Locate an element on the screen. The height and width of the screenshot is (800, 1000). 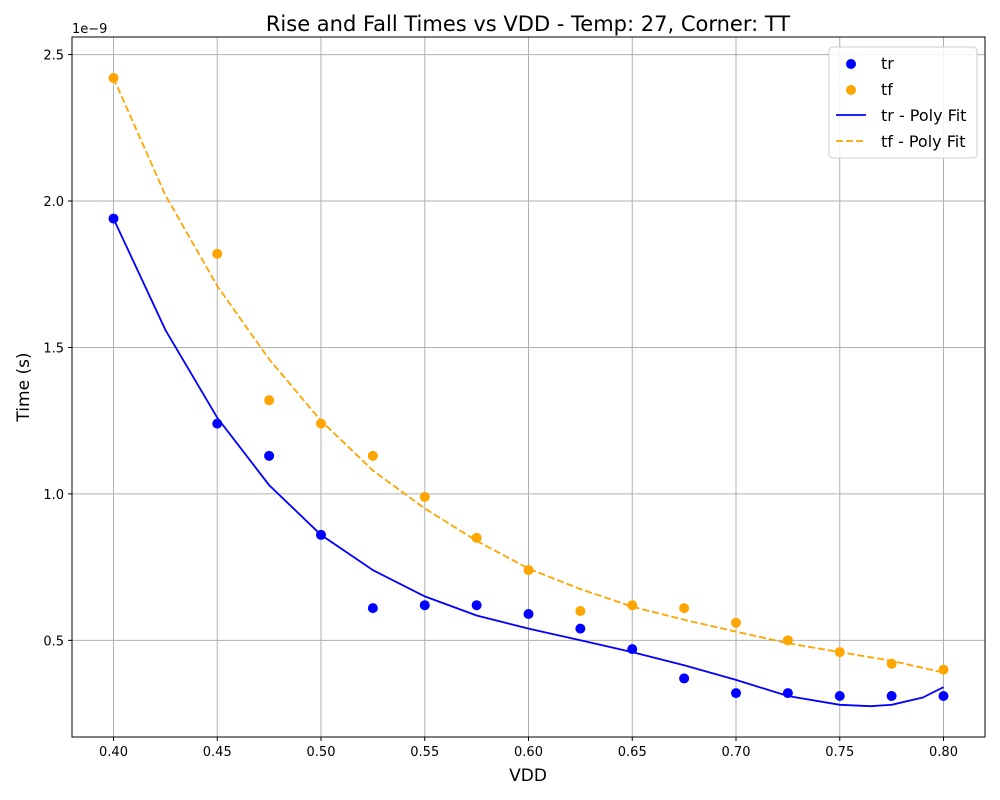
x-tick-label: 0.70 is located at coordinates (736, 752).